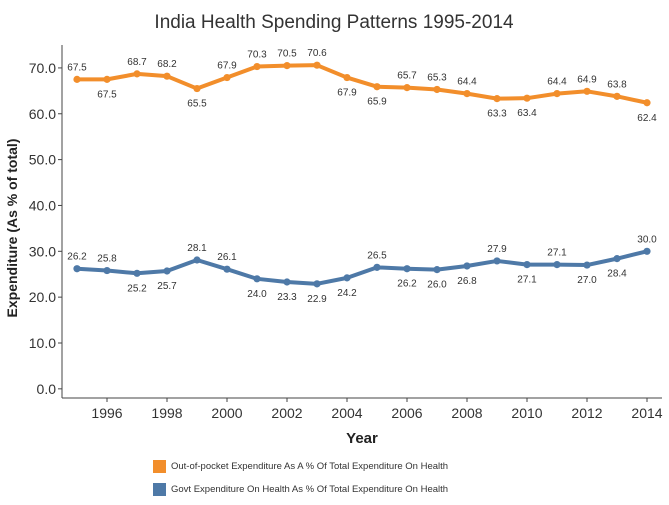 This screenshot has height=505, width=669. What do you see at coordinates (42, 114) in the screenshot?
I see `y-tick-label: 60.0` at bounding box center [42, 114].